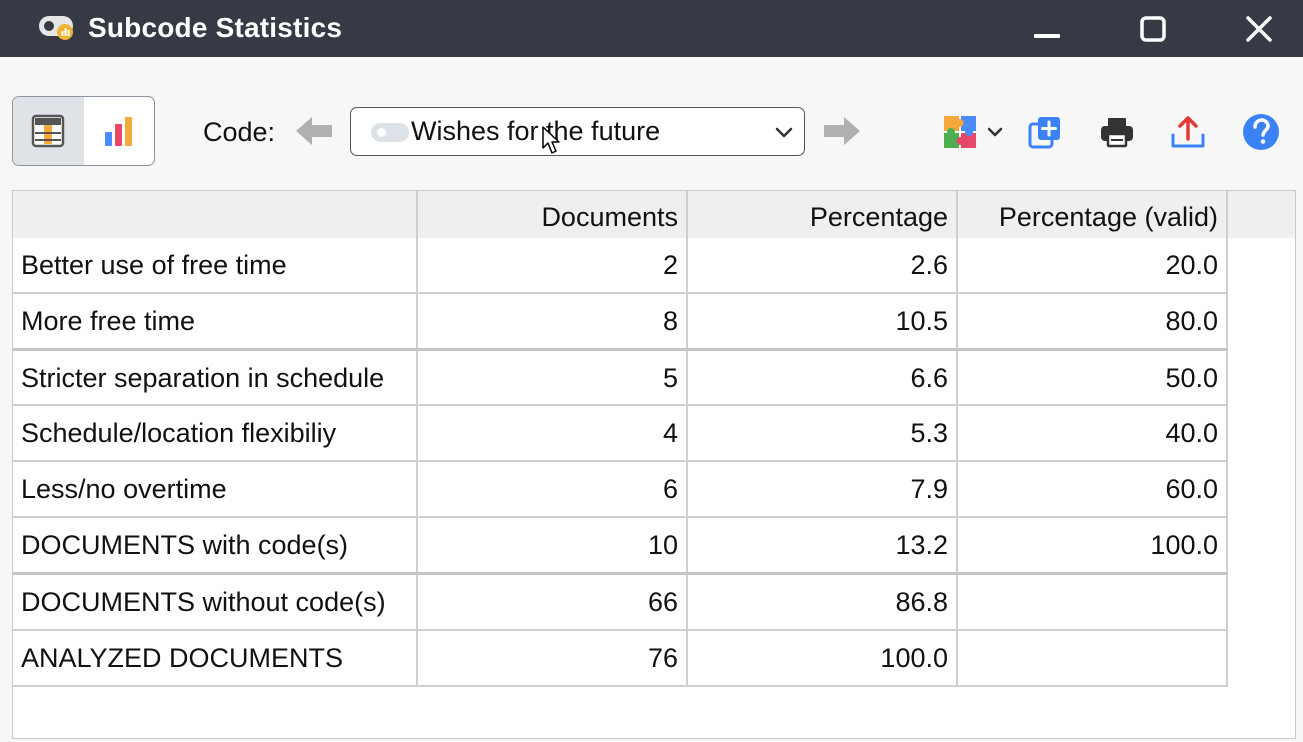 The width and height of the screenshot is (1303, 742). I want to click on percentage-cell: 100.0, so click(823, 659).